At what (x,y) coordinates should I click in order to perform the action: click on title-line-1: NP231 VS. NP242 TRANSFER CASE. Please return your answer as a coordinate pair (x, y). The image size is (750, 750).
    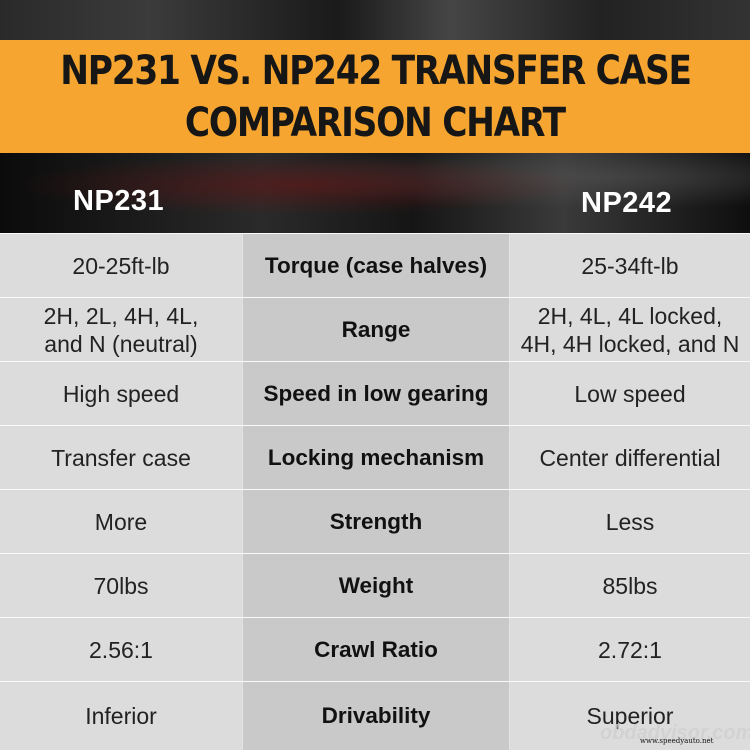
    Looking at the image, I should click on (375, 70).